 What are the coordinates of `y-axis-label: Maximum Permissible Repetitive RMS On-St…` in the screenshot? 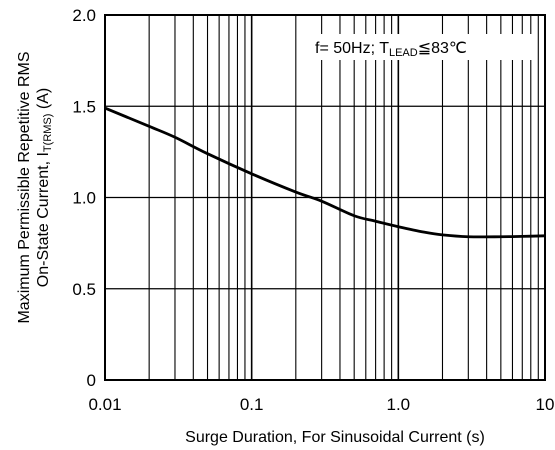 It's located at (35, 187).